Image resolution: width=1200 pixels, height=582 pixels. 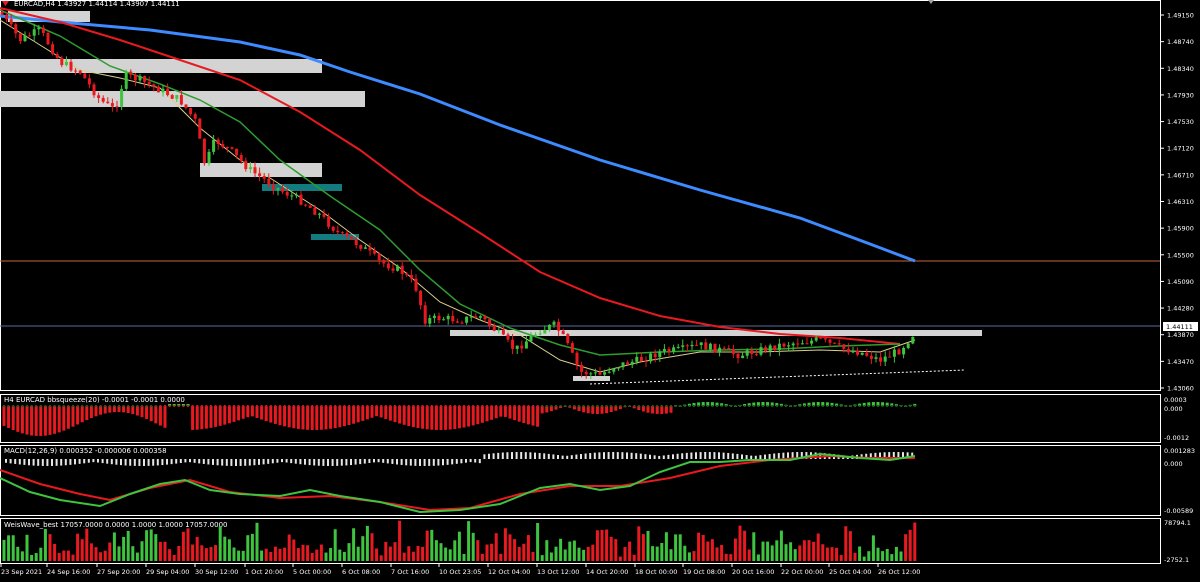 What do you see at coordinates (1178, 511) in the screenshot?
I see `macd-tick-label: -0.00589` at bounding box center [1178, 511].